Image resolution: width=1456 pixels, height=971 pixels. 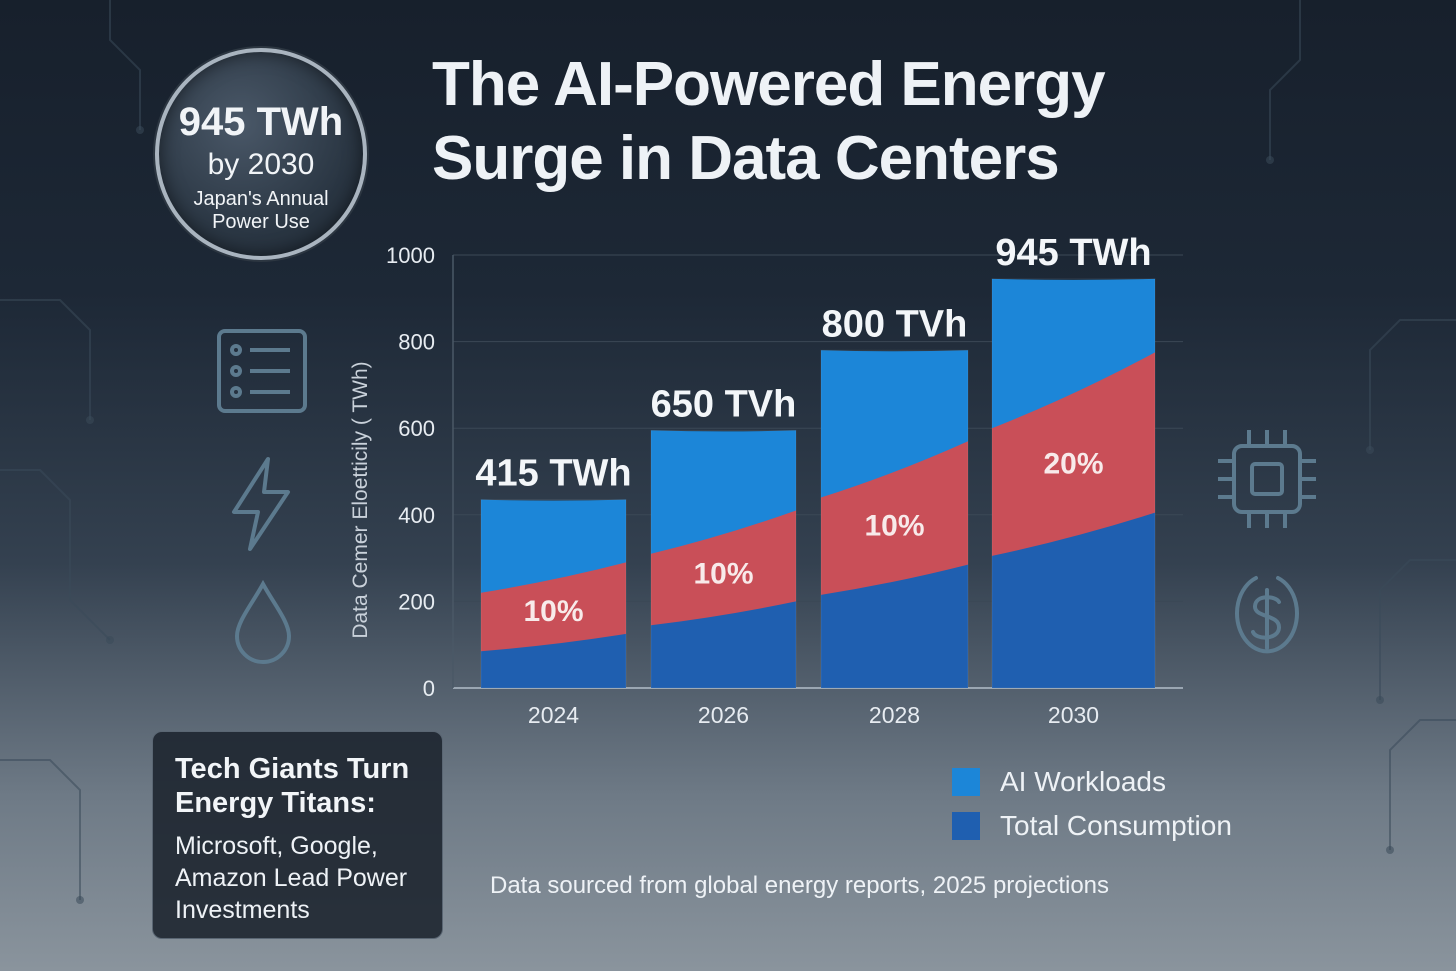 What do you see at coordinates (416, 342) in the screenshot?
I see `y-tick-label: 800` at bounding box center [416, 342].